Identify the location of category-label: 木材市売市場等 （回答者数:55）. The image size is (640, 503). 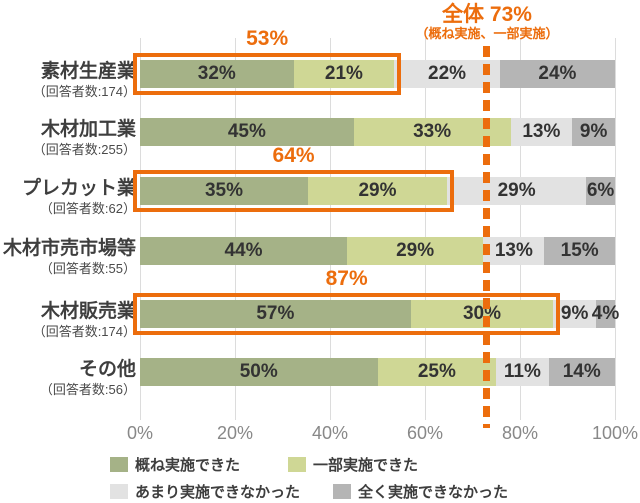
(68, 257).